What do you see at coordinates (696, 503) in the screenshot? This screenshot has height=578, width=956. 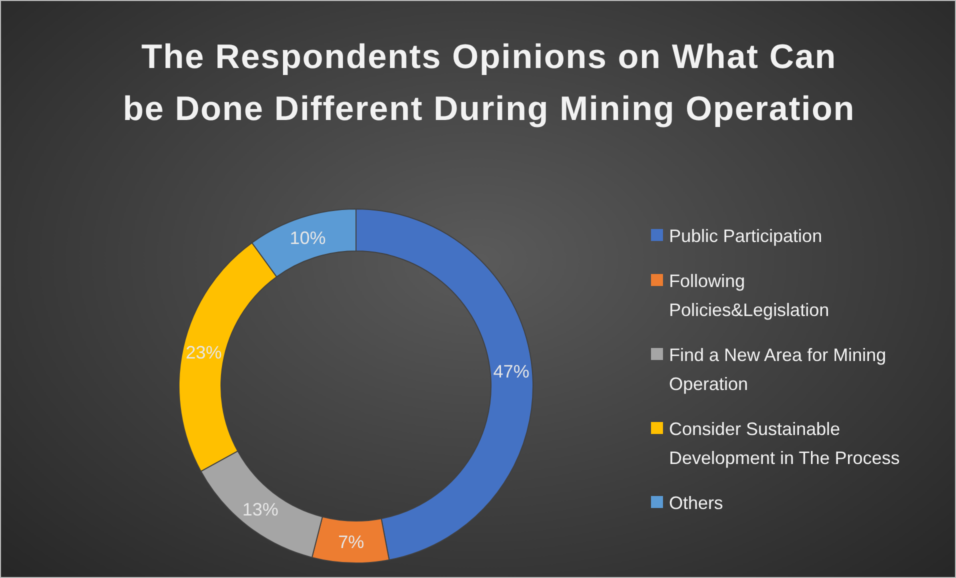 I see `legend-label: Others` at bounding box center [696, 503].